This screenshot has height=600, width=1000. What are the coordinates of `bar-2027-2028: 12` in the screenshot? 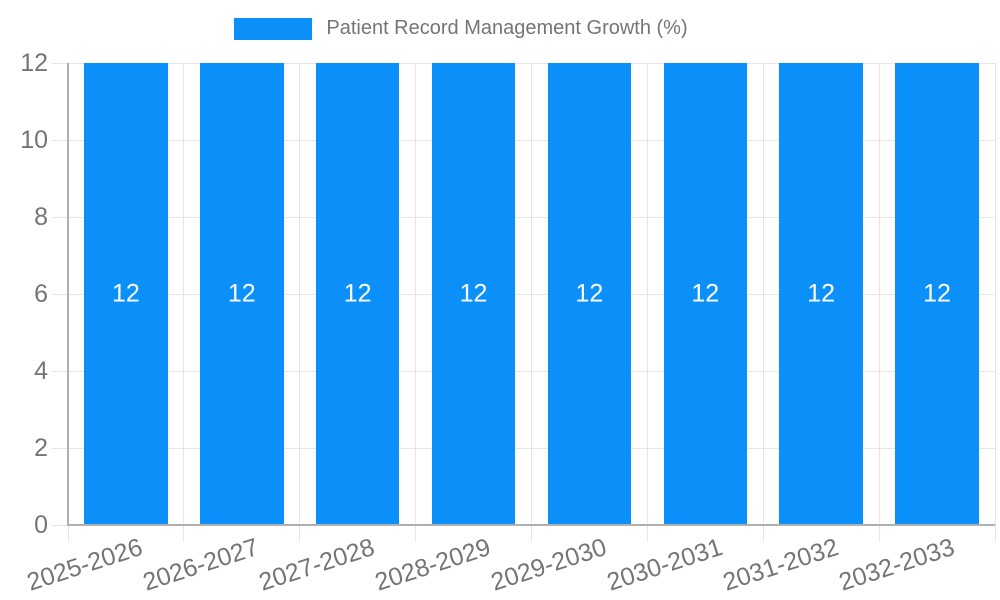 It's located at (357, 294).